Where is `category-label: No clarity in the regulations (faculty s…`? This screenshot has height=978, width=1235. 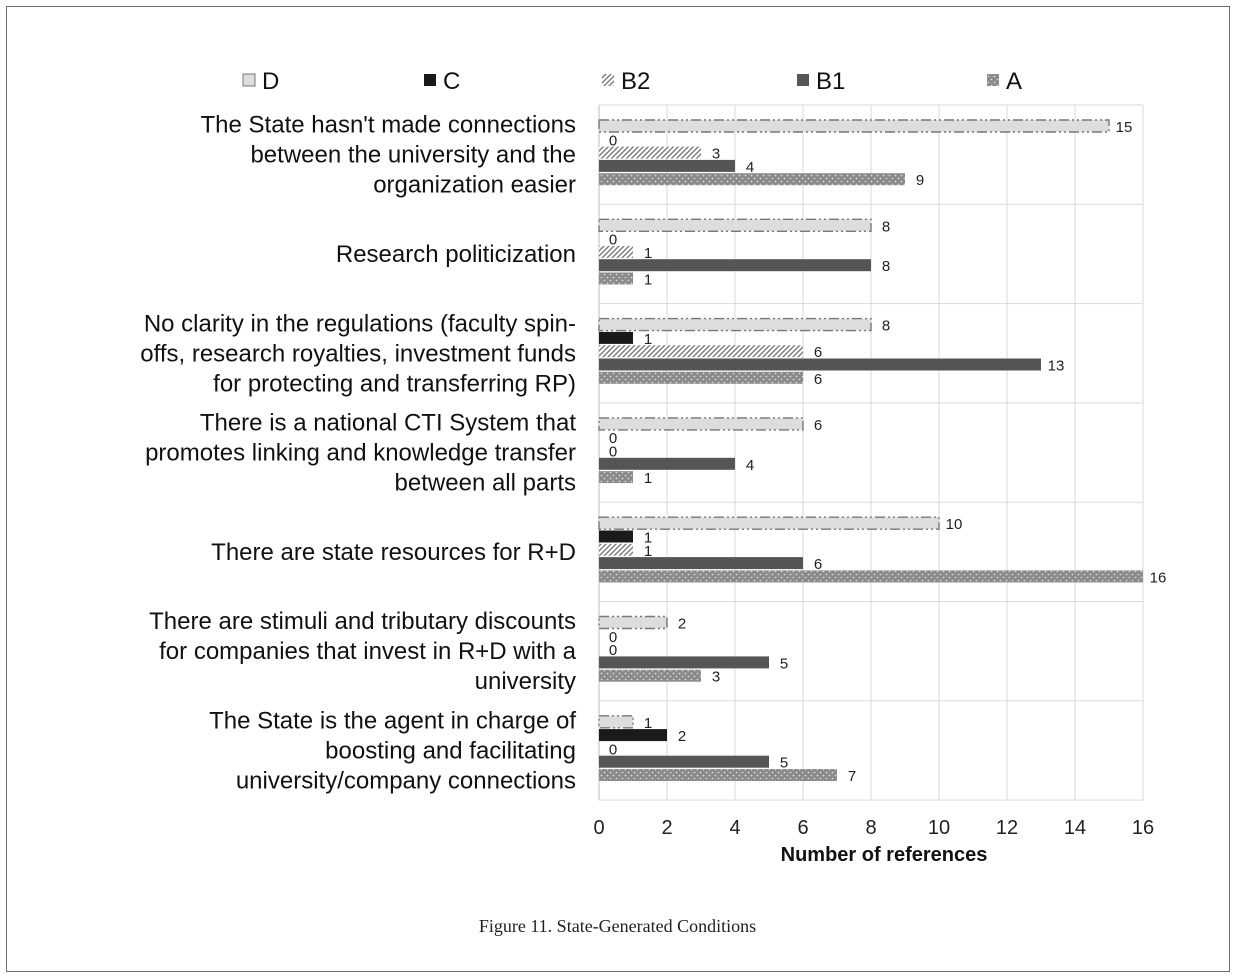 category-label: No clarity in the regulations (faculty s… is located at coordinates (358, 353).